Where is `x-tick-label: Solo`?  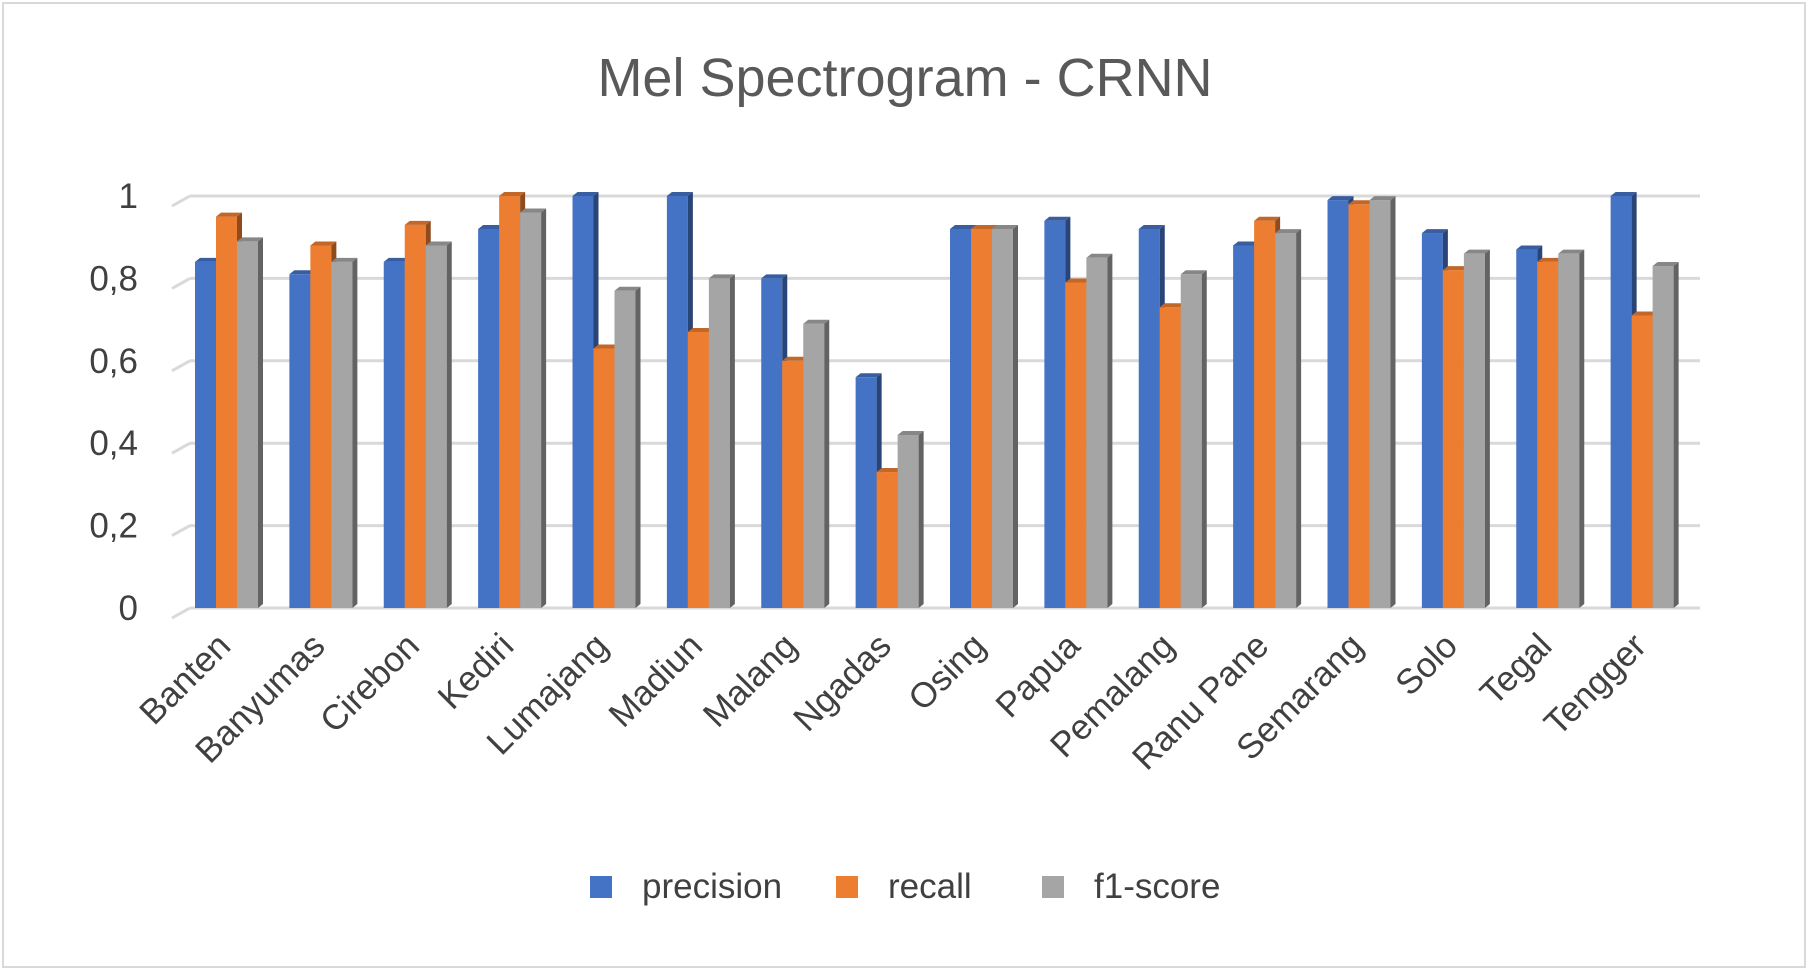 x-tick-label: Solo is located at coordinates (1426, 664).